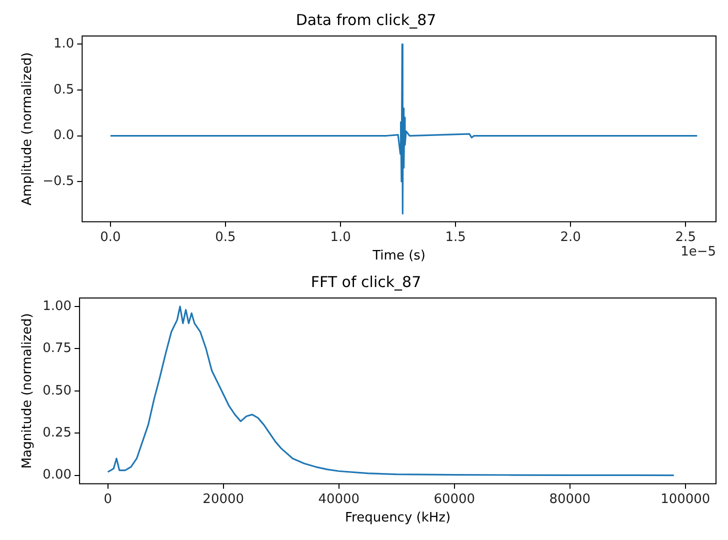 This screenshot has width=728, height=540. I want to click on y-tick-label: 0.75, so click(57, 348).